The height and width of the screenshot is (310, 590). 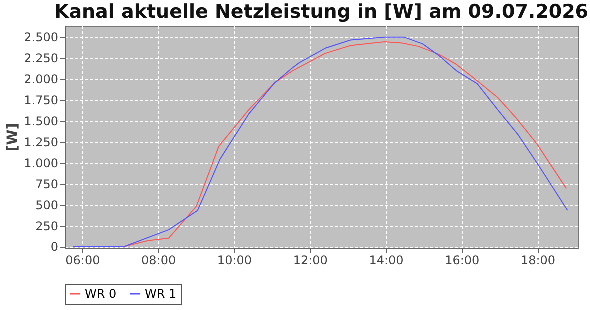 What do you see at coordinates (41, 142) in the screenshot?
I see `y-tick-label: 1.250` at bounding box center [41, 142].